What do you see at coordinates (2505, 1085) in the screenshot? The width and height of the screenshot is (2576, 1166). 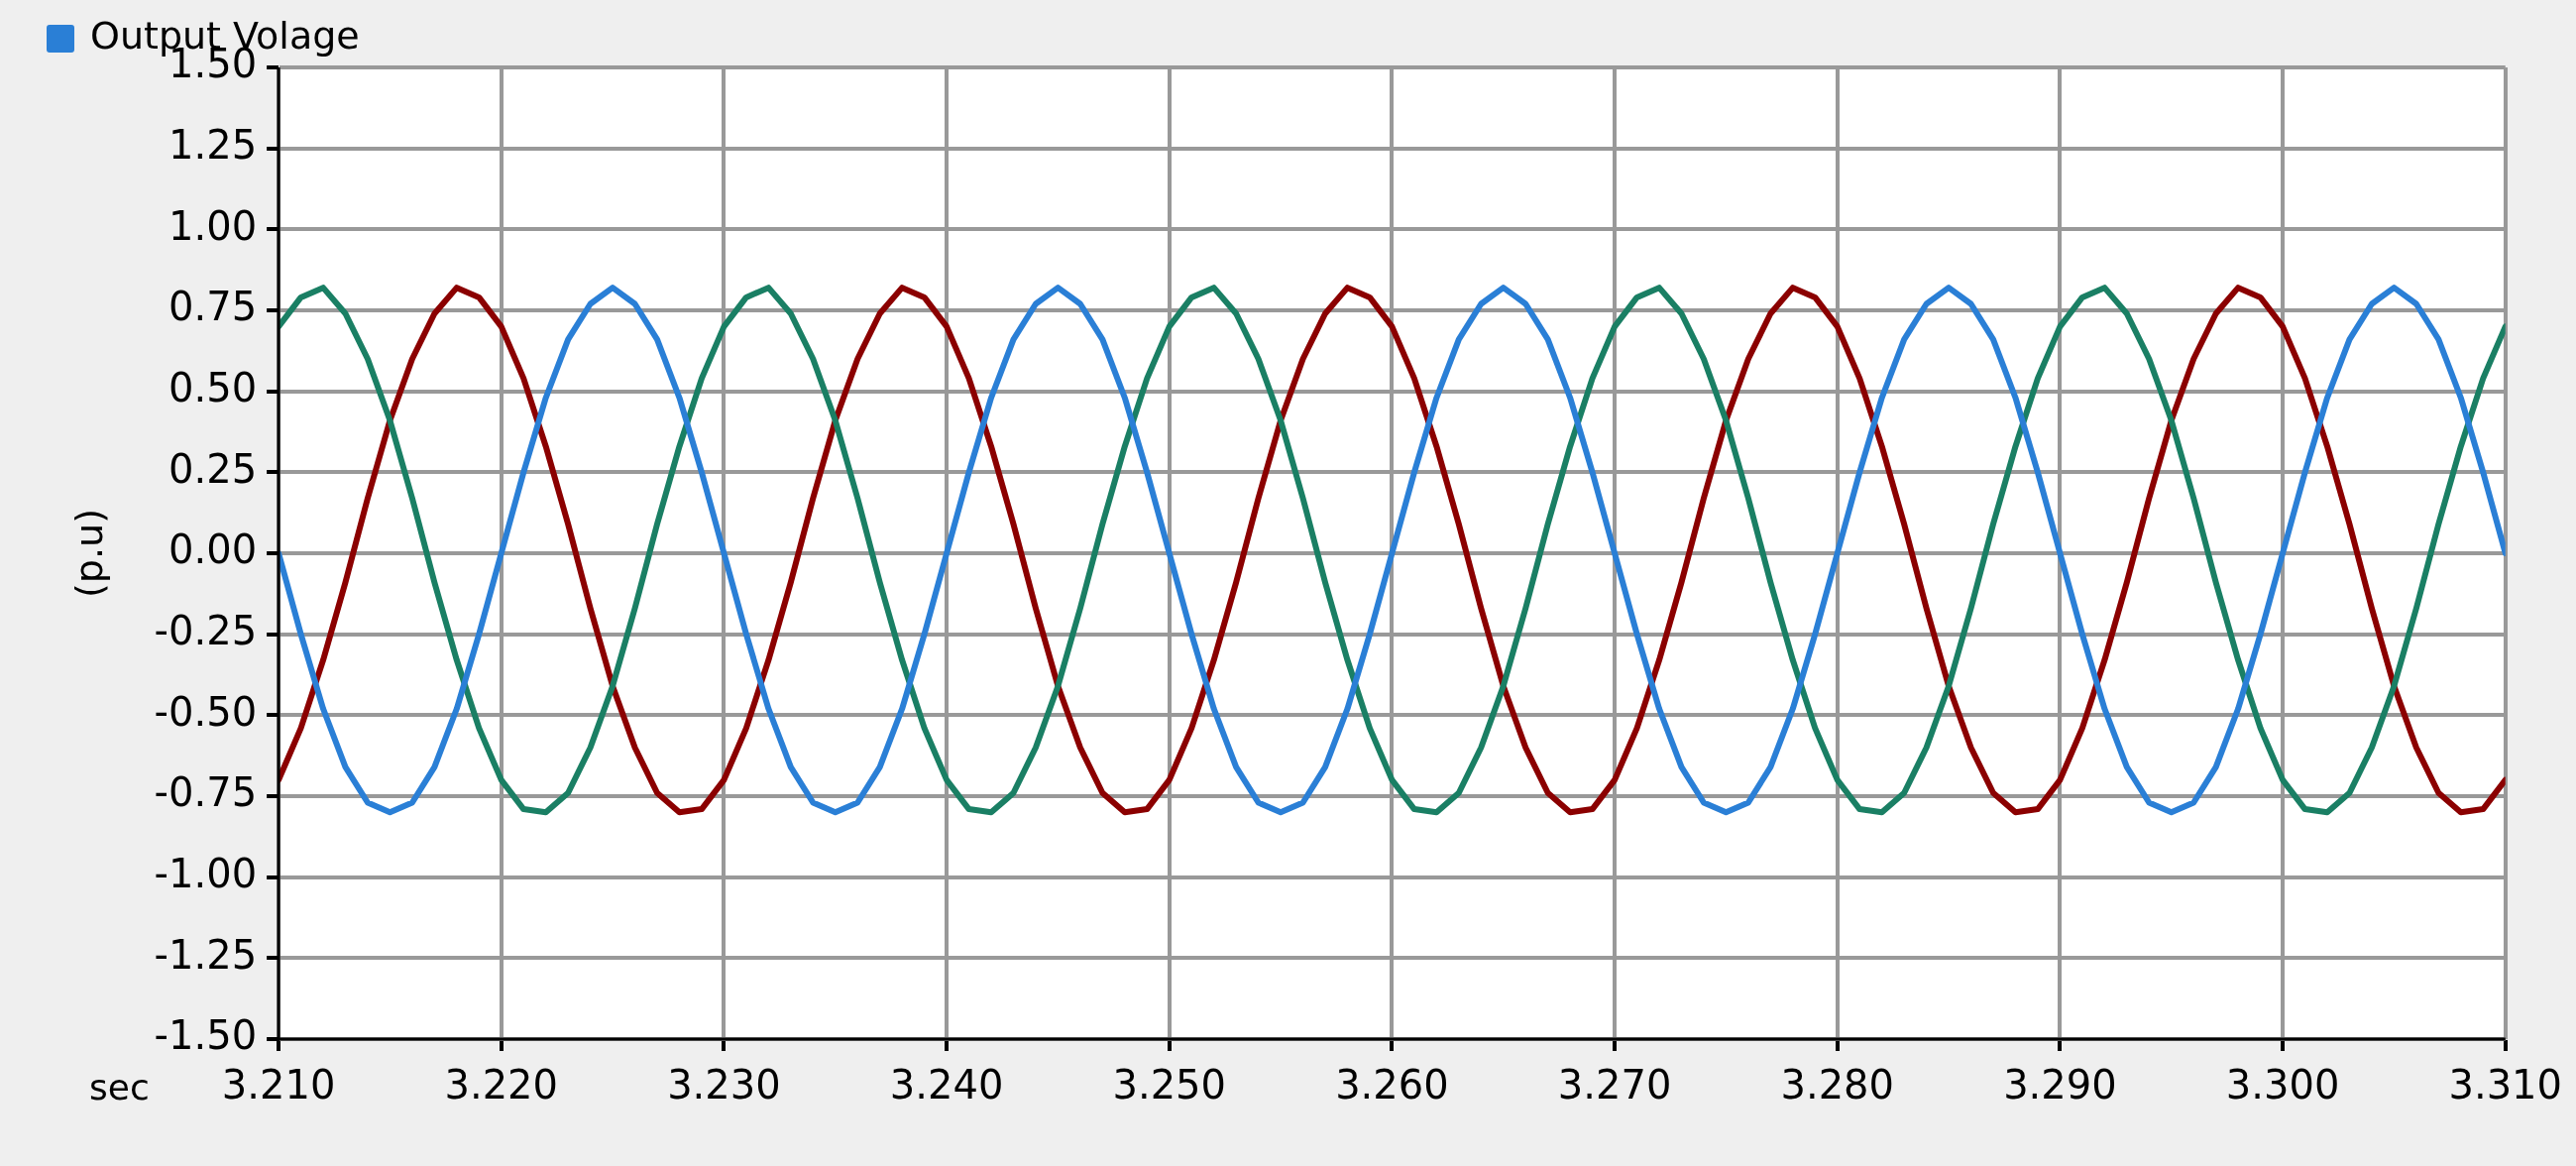 I see `x-tick-label: 3.310` at bounding box center [2505, 1085].